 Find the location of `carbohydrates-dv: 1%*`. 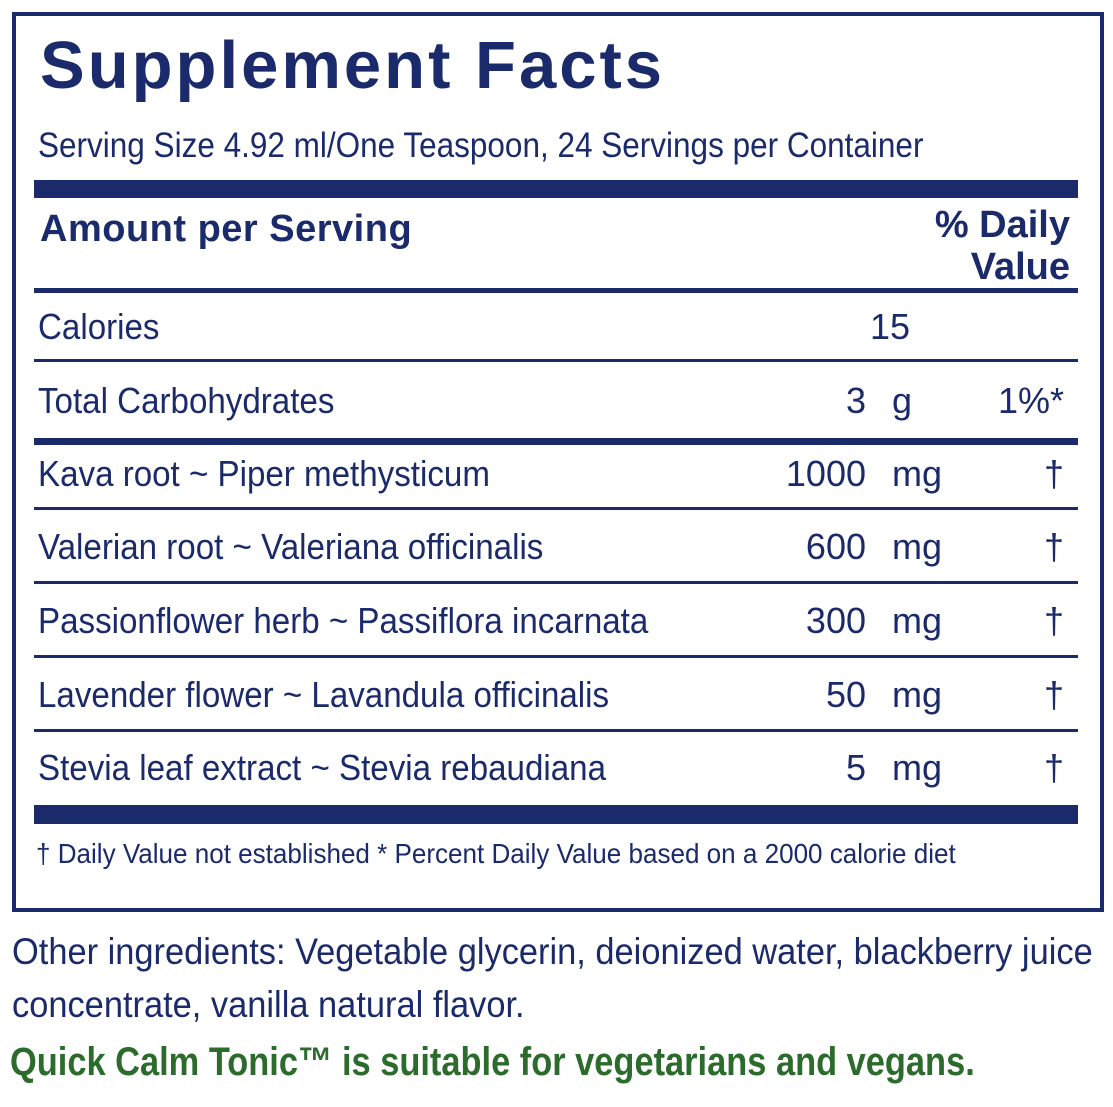

carbohydrates-dv: 1%* is located at coordinates (1030, 400).